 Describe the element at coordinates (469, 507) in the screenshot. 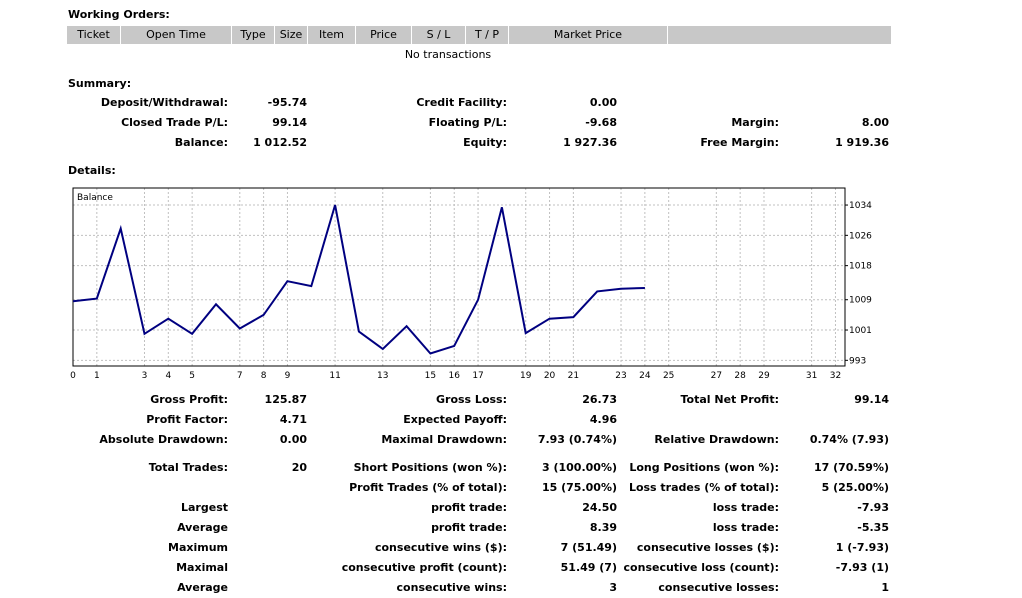

I see `largest-profit-label: profit trade:` at that location.